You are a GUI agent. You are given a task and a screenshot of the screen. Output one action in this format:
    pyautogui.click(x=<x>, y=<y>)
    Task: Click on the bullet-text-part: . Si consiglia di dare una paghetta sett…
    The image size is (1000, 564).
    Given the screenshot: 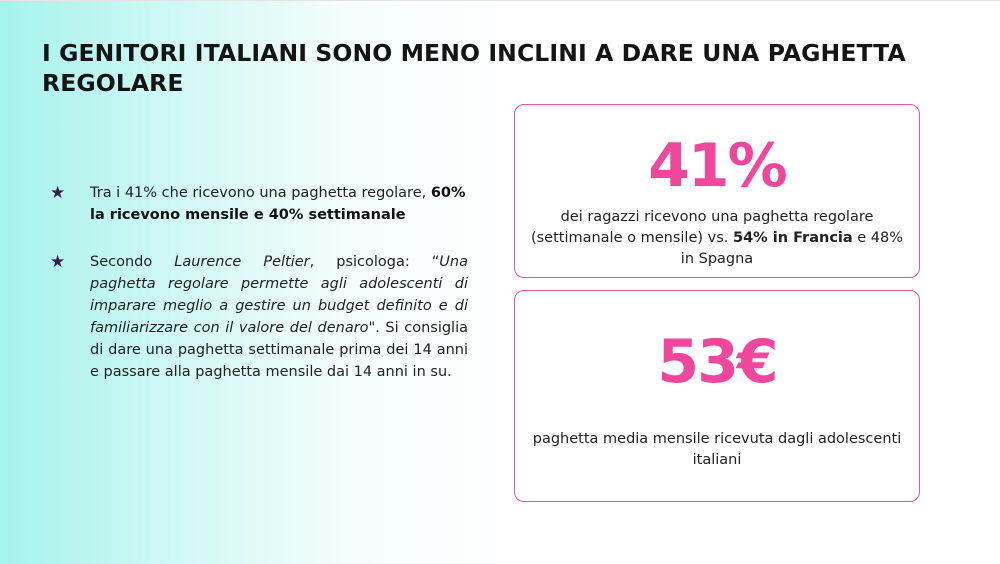 What is the action you would take?
    pyautogui.click(x=279, y=350)
    